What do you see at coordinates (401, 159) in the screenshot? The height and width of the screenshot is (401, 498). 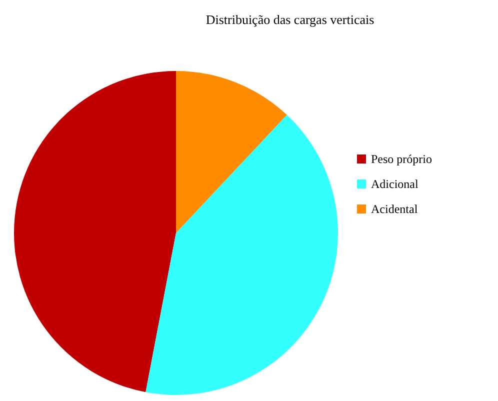 I see `legend-label: Peso próprio` at bounding box center [401, 159].